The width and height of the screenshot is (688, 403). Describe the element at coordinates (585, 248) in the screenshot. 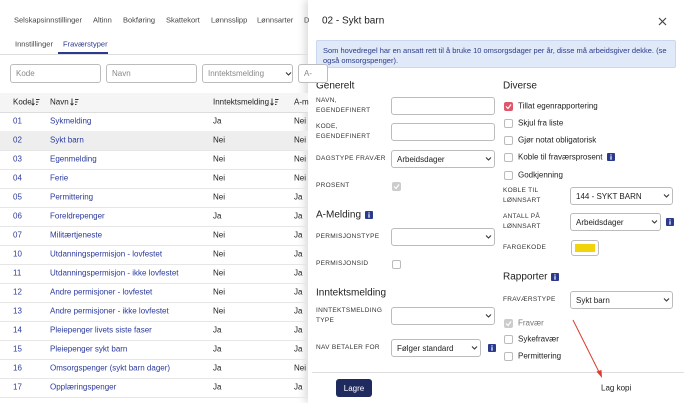

I see `color-picker` at that location.